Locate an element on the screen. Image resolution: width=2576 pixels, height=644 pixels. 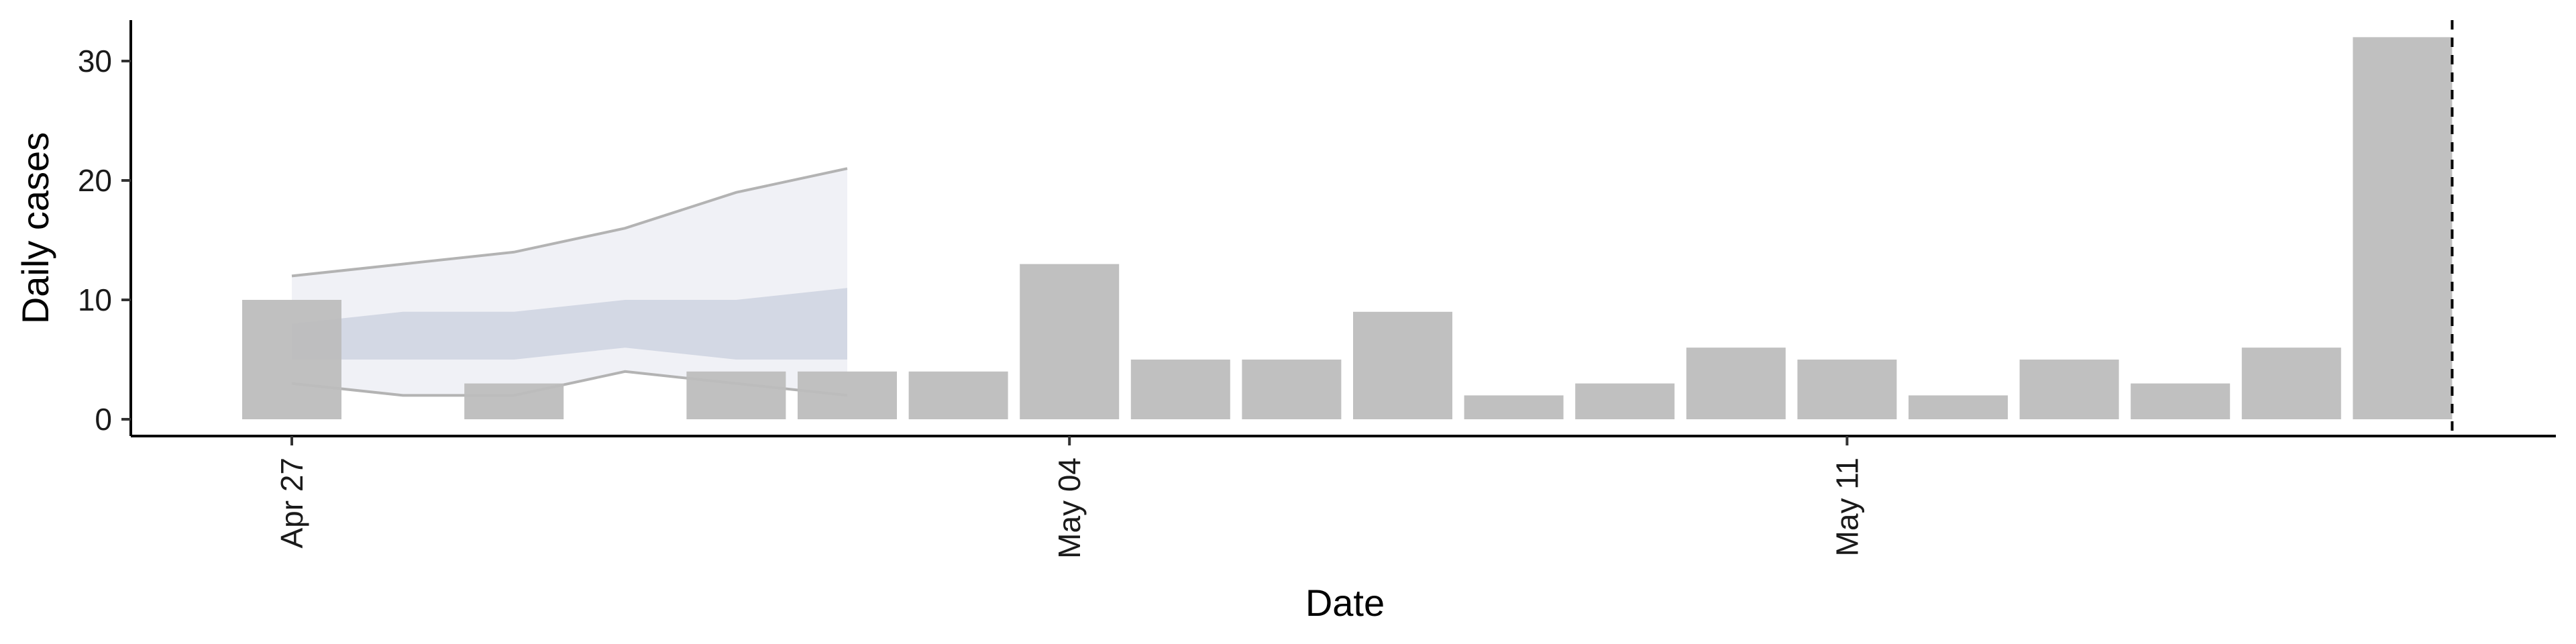
x-tick-label: May 11 is located at coordinates (1846, 507).